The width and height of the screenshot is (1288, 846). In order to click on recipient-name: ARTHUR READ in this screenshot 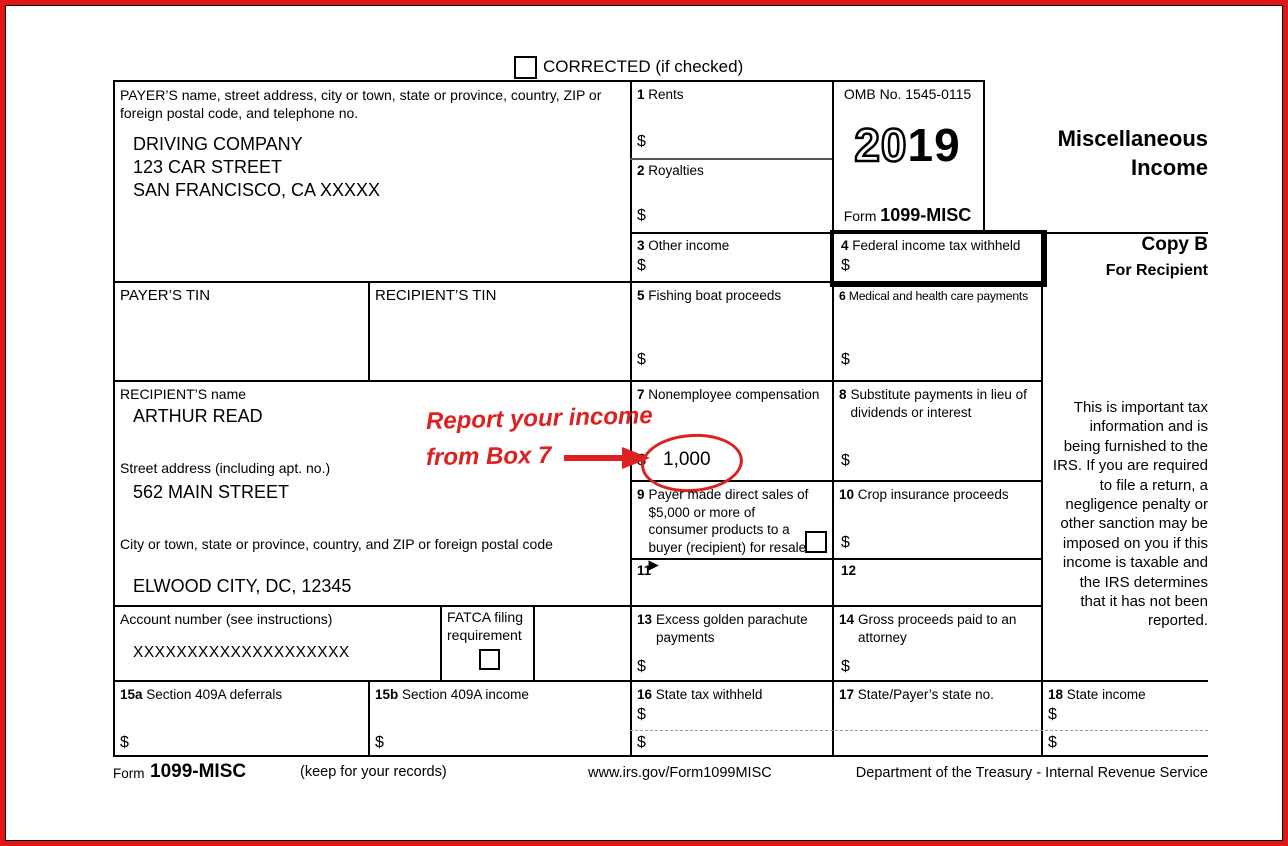, I will do `click(198, 416)`.